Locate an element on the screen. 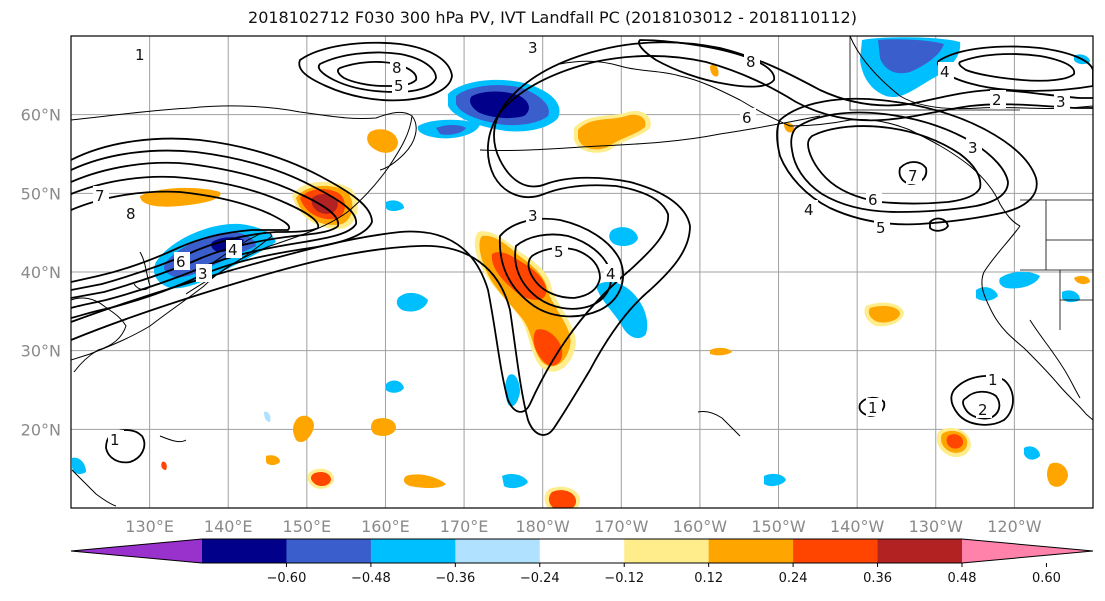 The height and width of the screenshot is (601, 1105). colorbar-tick-label: −0.24 is located at coordinates (540, 578).